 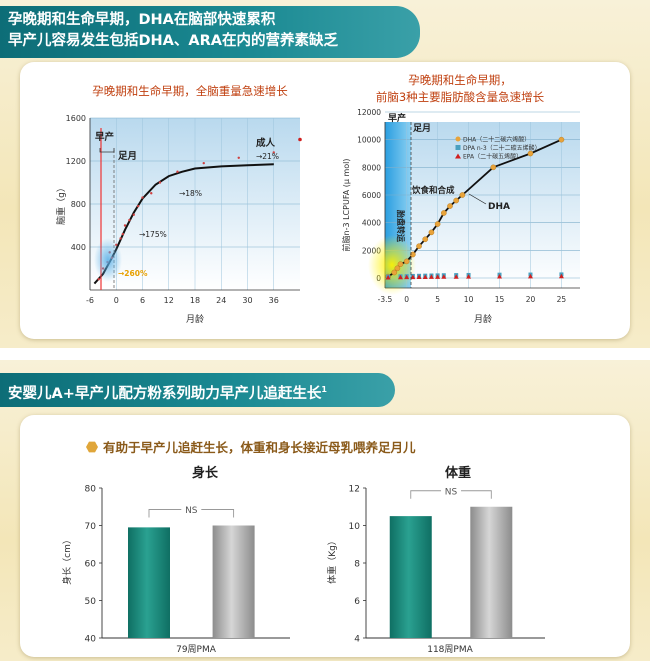 I want to click on chart2-plot-background, so click(x=482, y=205).